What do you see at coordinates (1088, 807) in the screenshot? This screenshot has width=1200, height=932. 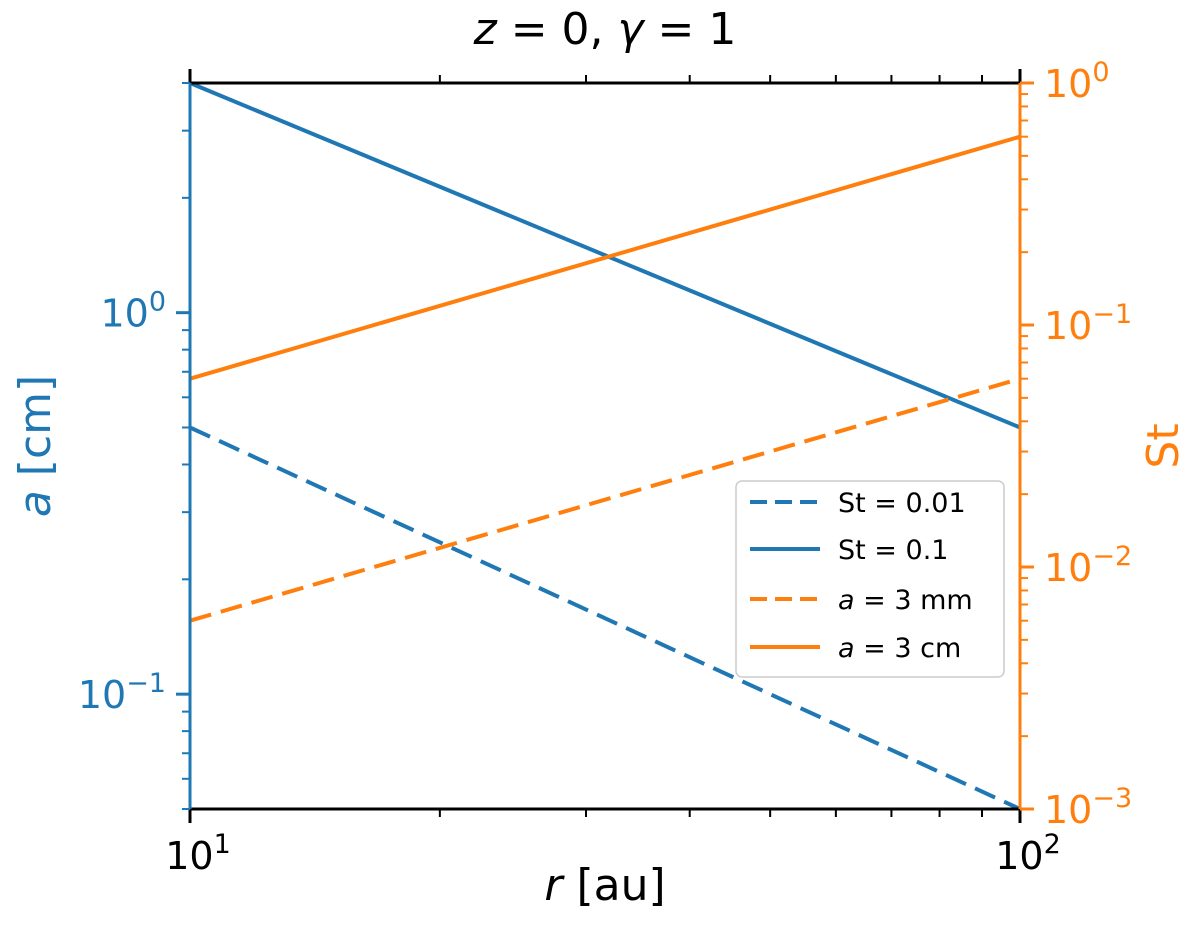 I see `y-right-tick-label: 10⁻³` at bounding box center [1088, 807].